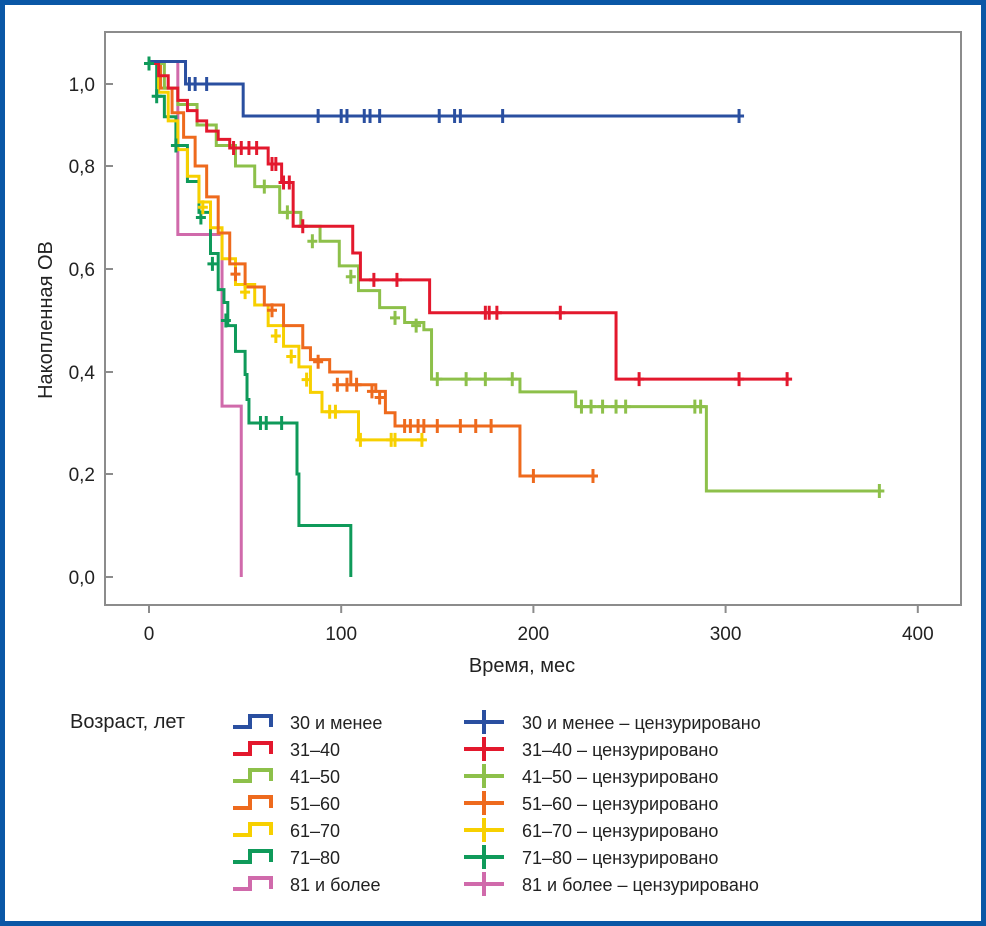  Describe the element at coordinates (534, 634) in the screenshot. I see `x-tick-label: 200` at that location.